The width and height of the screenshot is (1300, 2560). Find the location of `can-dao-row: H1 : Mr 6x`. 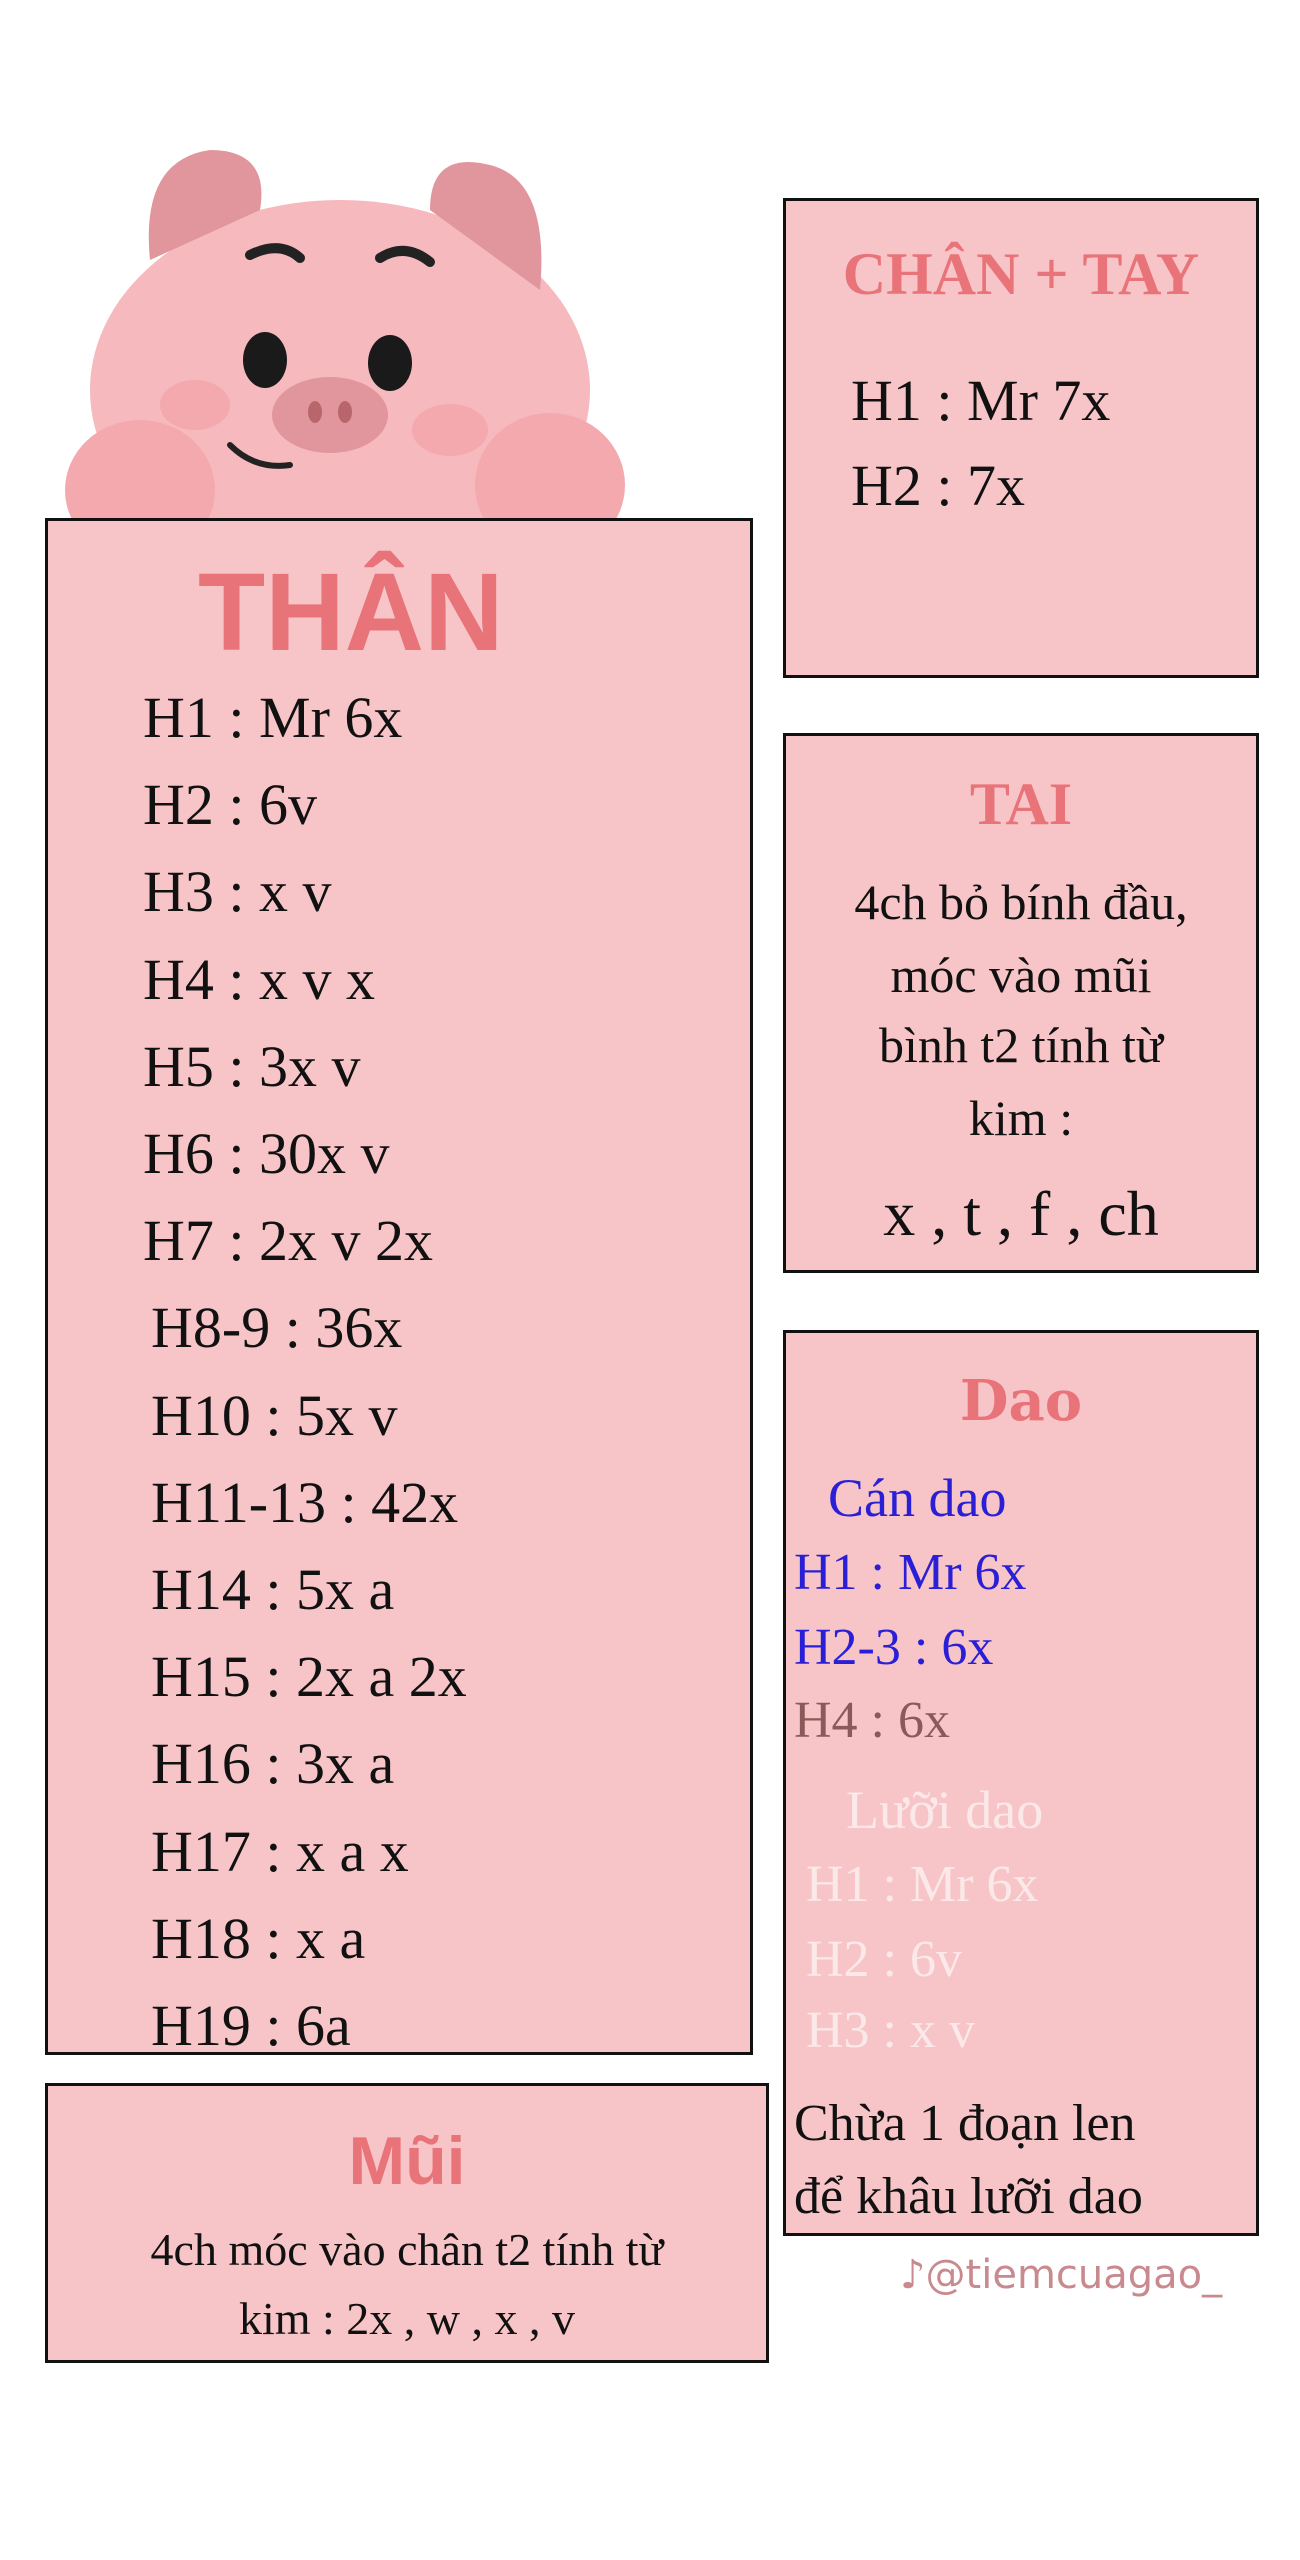

can-dao-row: H1 : Mr 6x is located at coordinates (910, 1572).